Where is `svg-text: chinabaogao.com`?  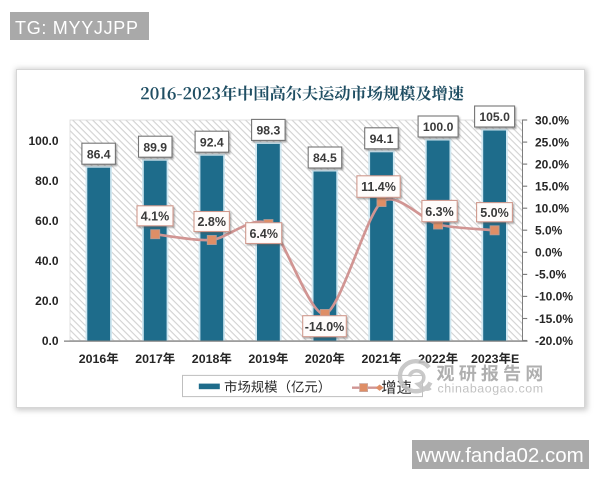 svg-text: chinabaogao.com is located at coordinates (491, 389).